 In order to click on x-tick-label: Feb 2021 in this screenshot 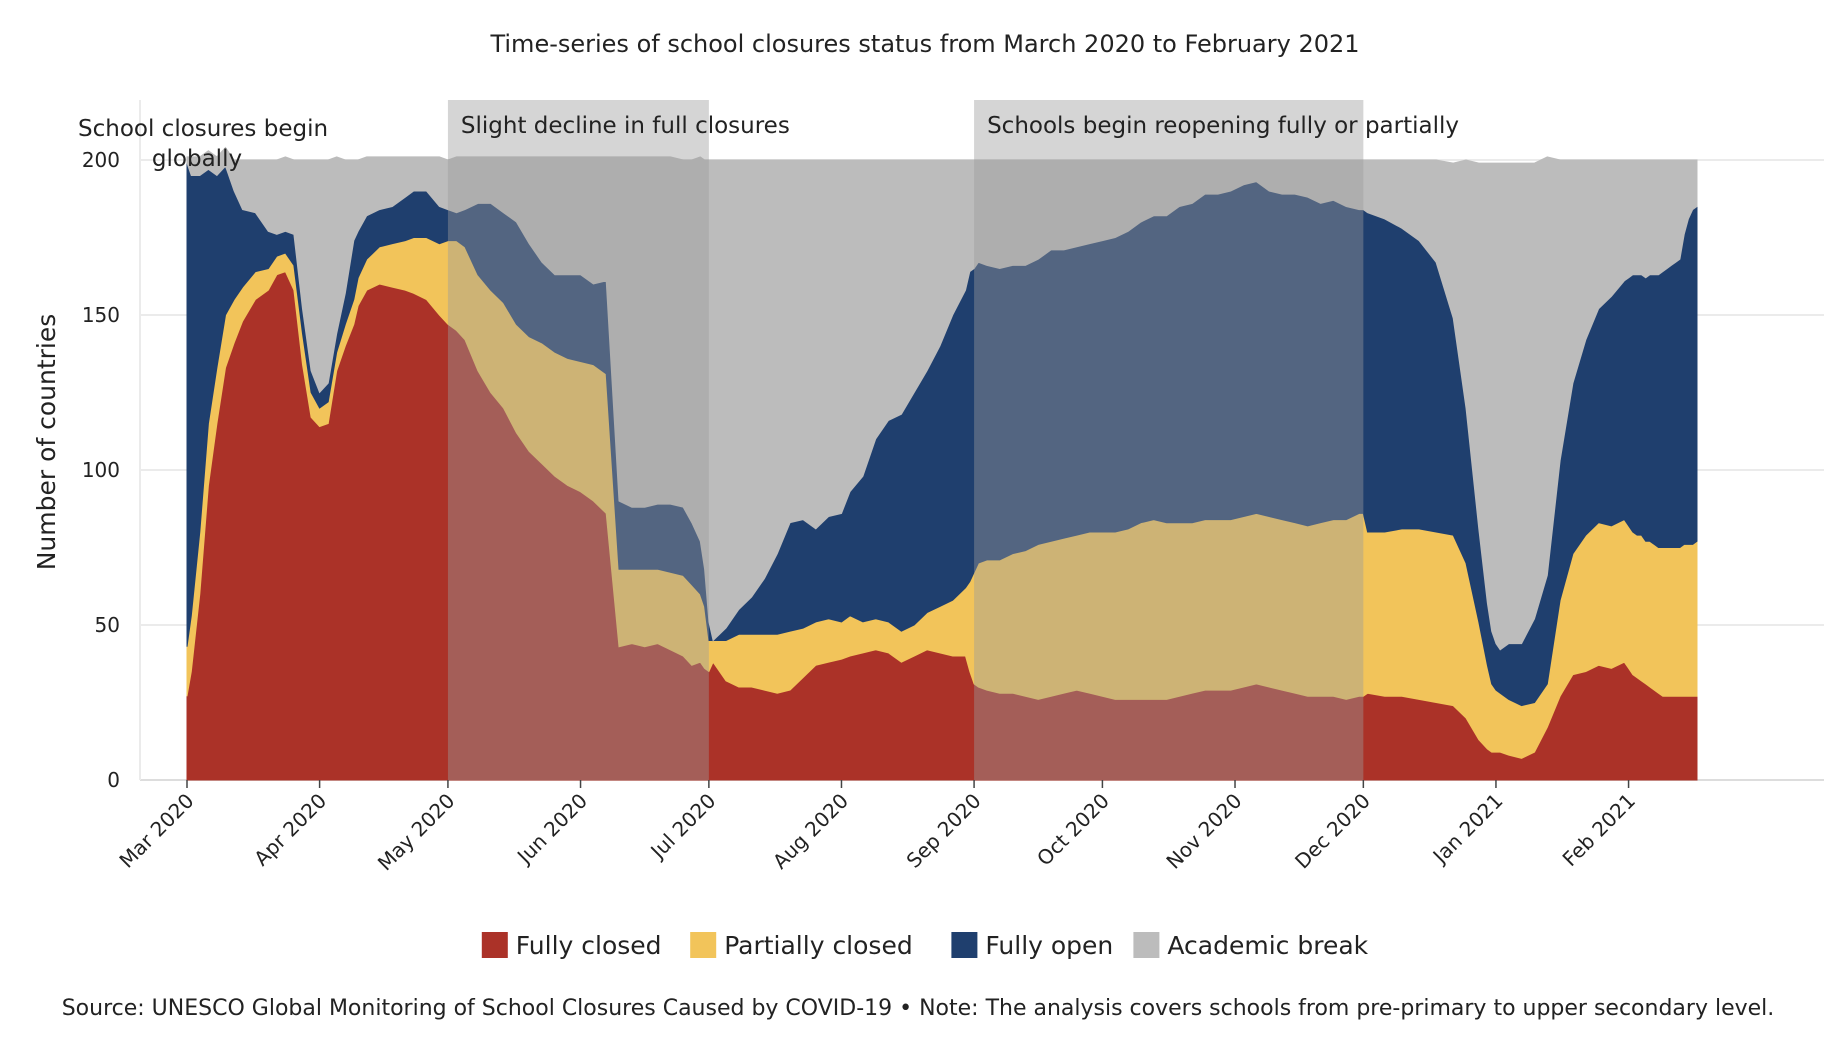, I will do `click(1599, 830)`.